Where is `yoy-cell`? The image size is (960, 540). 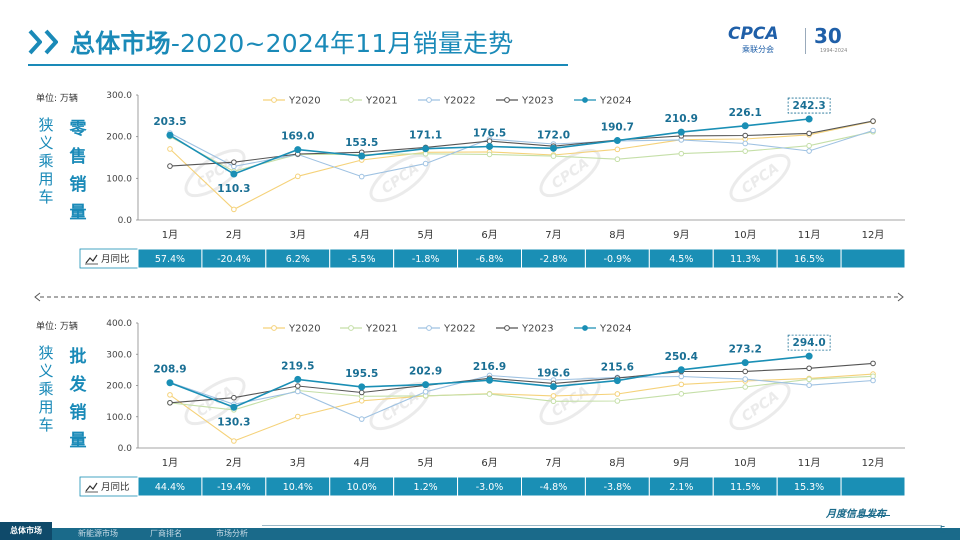 yoy-cell is located at coordinates (873, 486).